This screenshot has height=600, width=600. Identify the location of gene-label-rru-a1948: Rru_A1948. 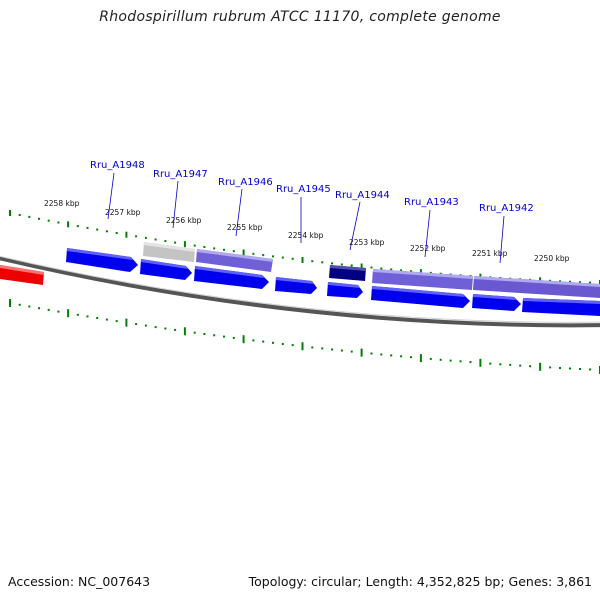
(117, 165).